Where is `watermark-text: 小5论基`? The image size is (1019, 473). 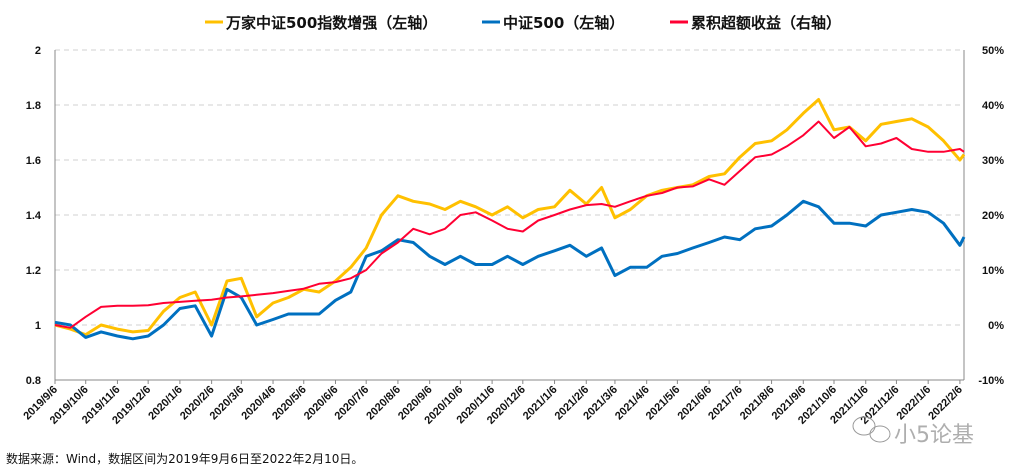
watermark-text: 小5论基 is located at coordinates (934, 435).